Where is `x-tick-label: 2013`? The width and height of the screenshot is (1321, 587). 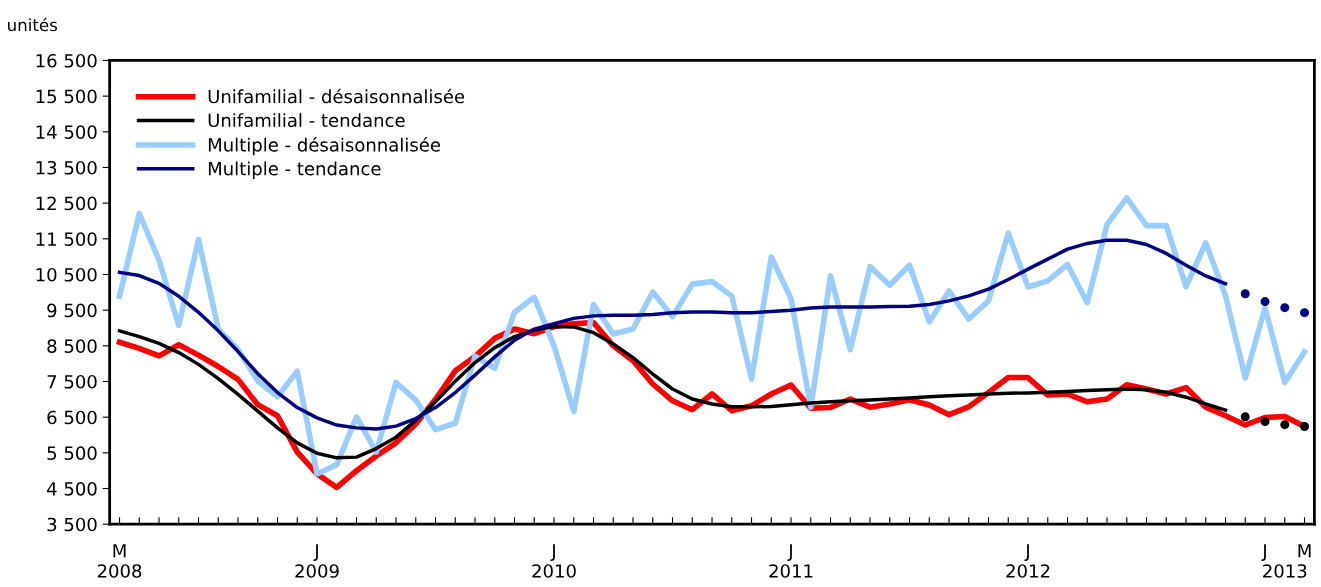
x-tick-label: 2013 is located at coordinates (1285, 571).